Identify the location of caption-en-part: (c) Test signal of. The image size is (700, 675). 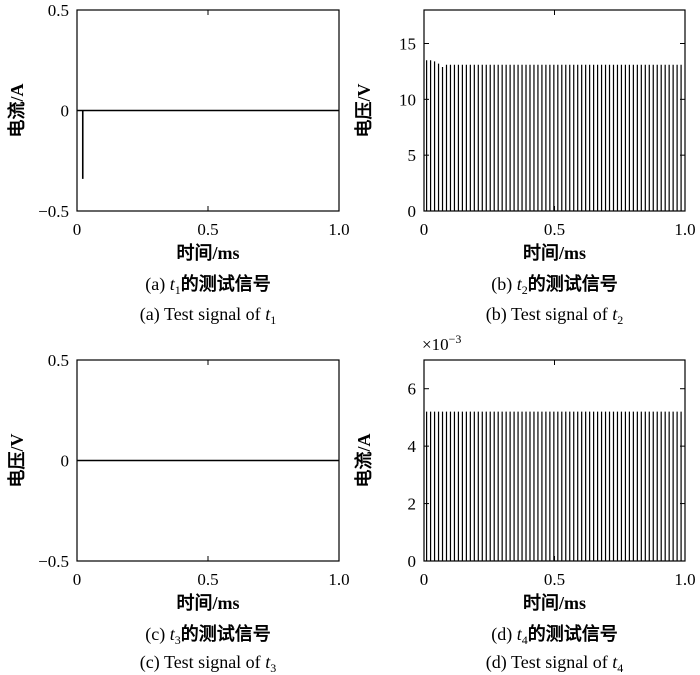
(202, 662).